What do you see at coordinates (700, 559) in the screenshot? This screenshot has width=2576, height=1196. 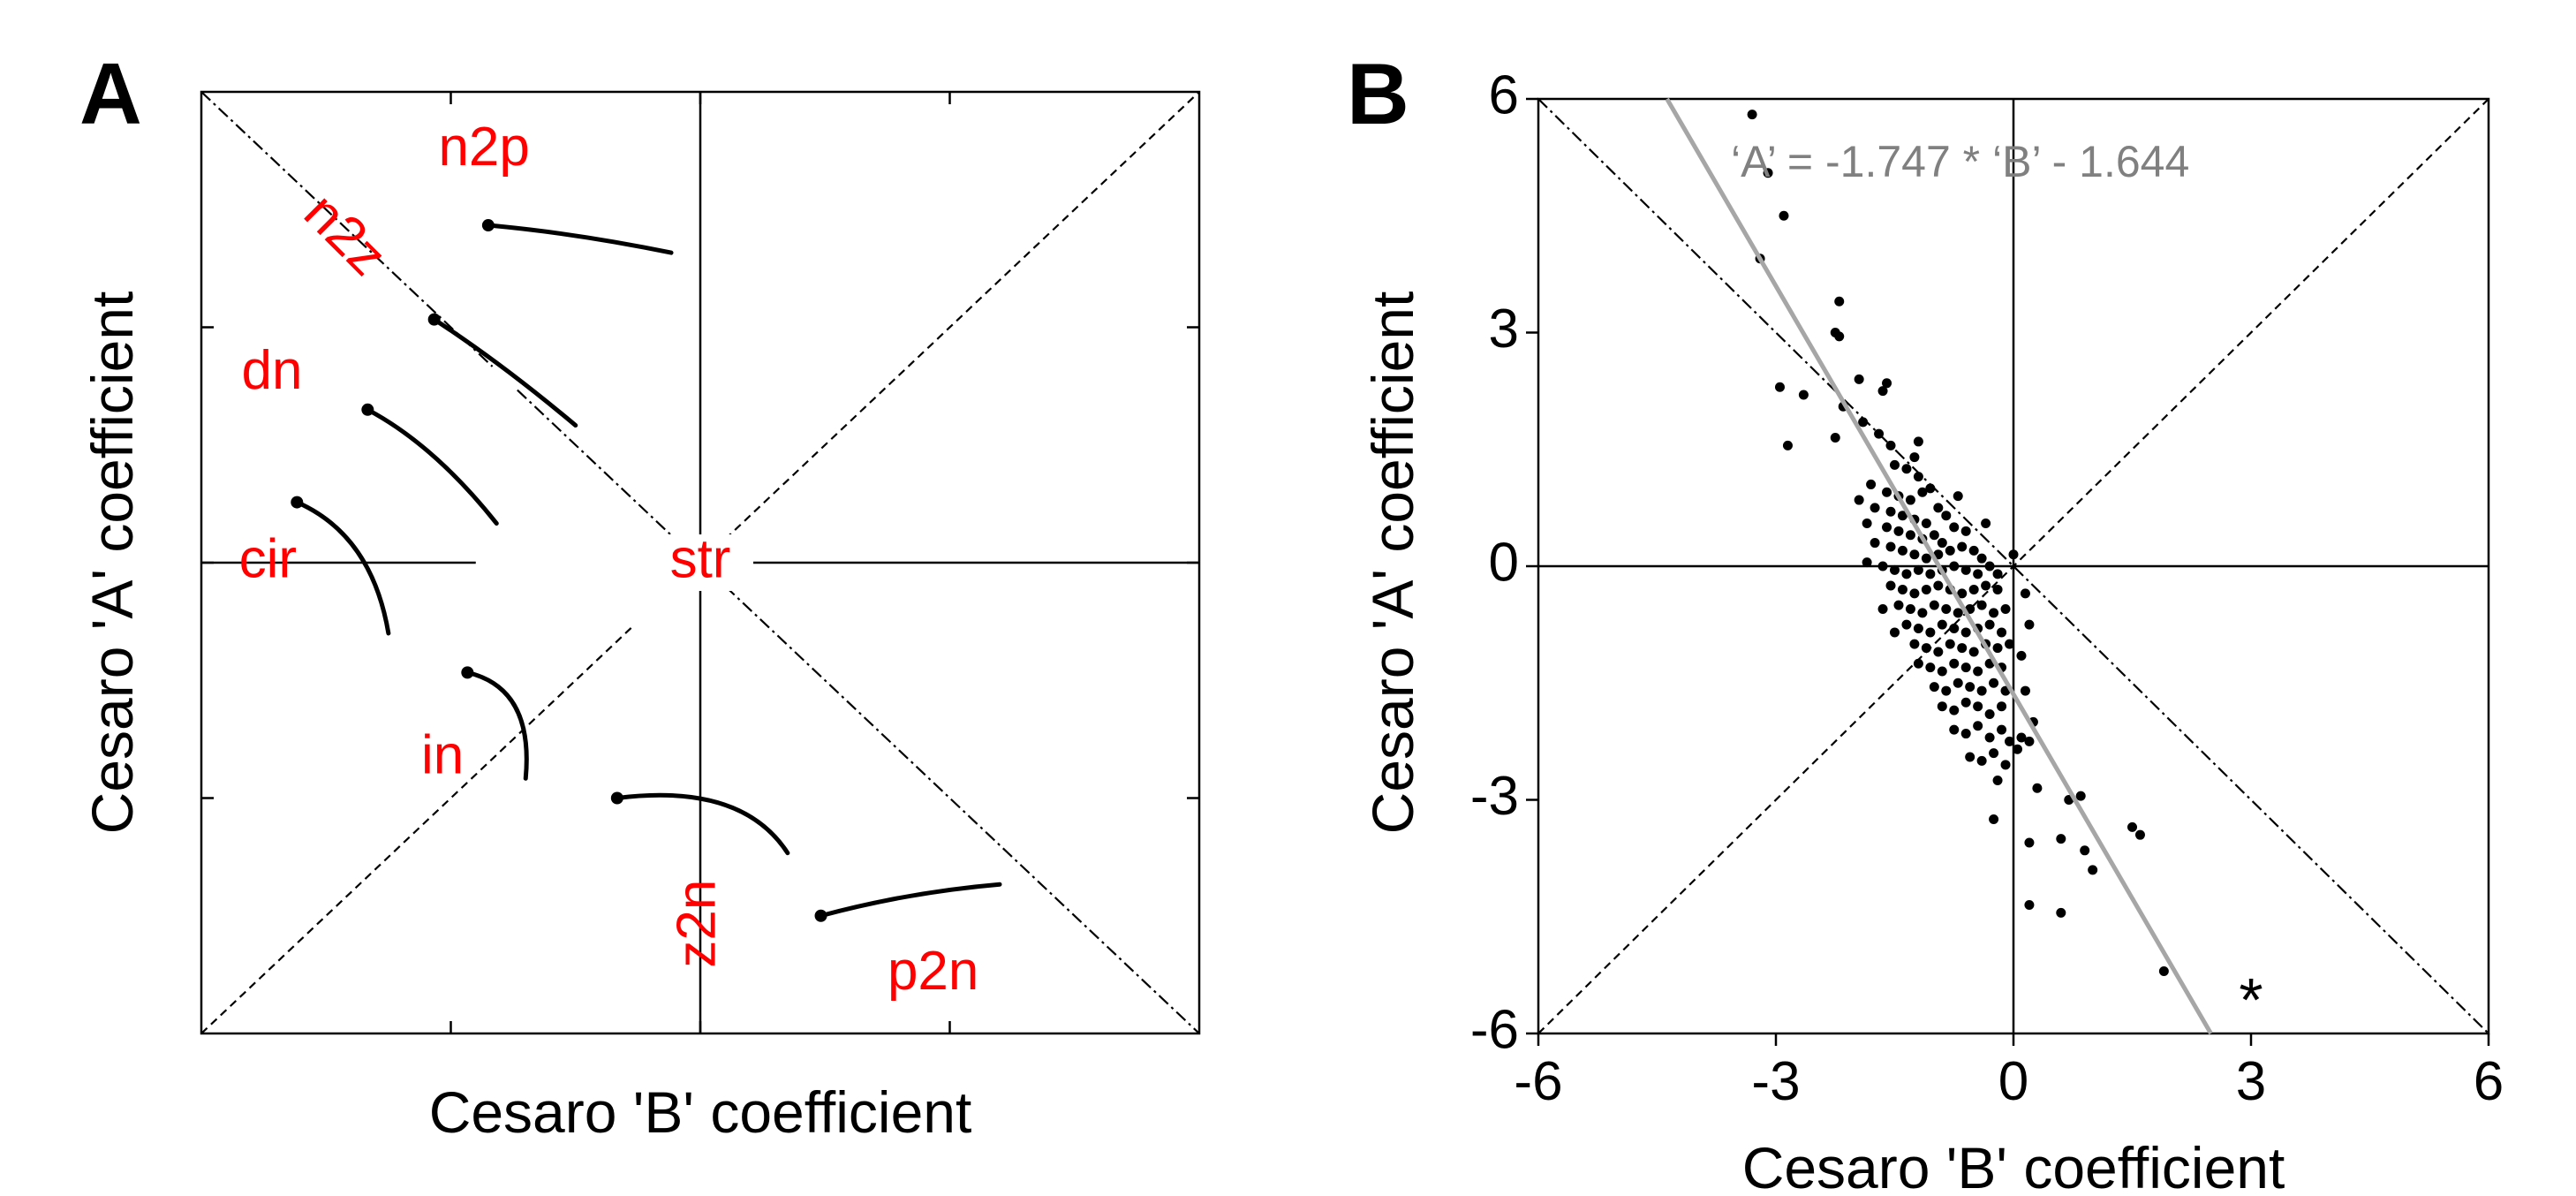 I see `panel-a-class-label-str: str` at bounding box center [700, 559].